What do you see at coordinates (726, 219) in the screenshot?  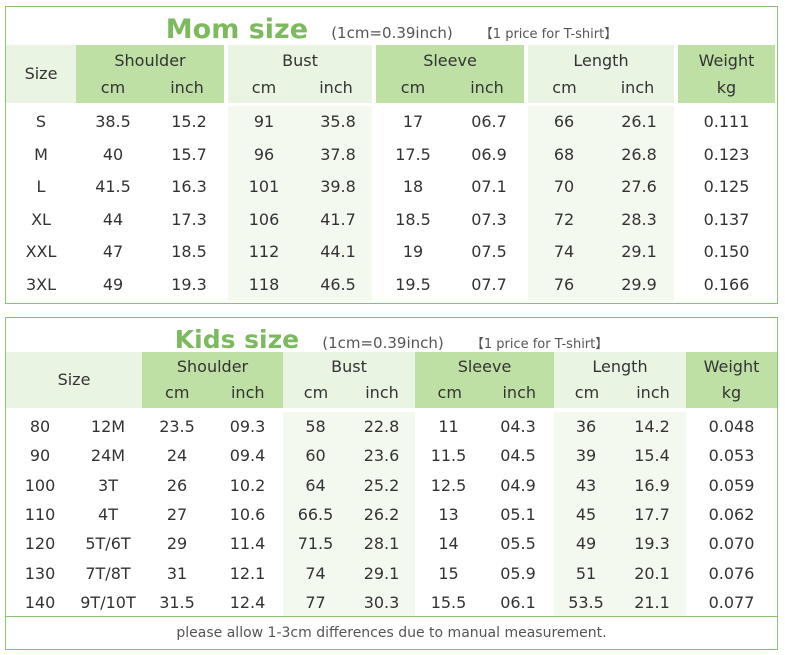 I see `mom-cell: 0.137` at bounding box center [726, 219].